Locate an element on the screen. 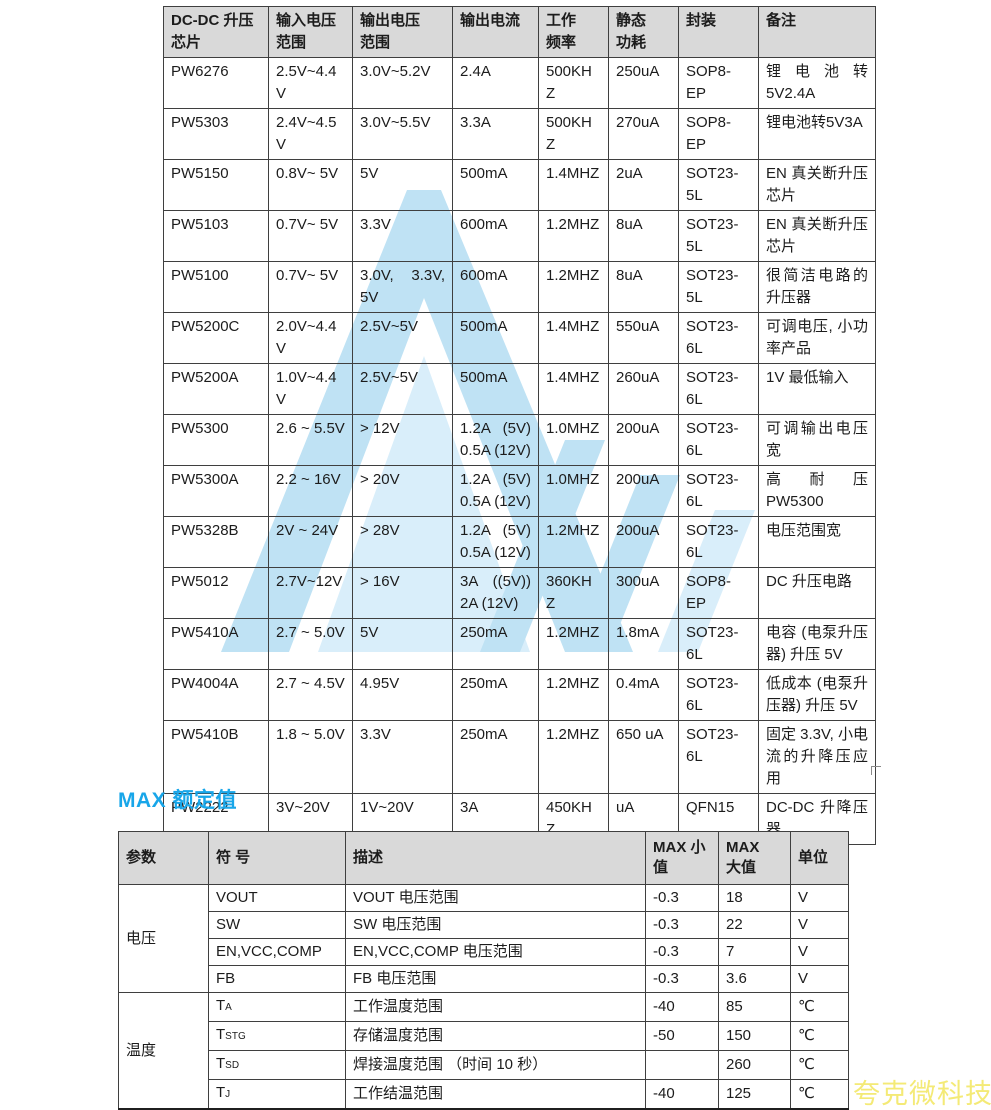 The image size is (991, 1110). max-table-row: FB FB 电压范围 -0.3 3.6 V is located at coordinates (484, 979).